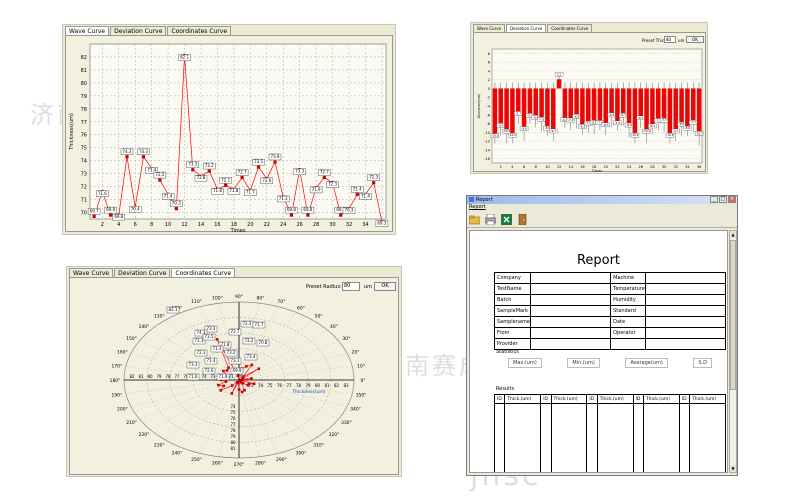 Image resolution: width=791 pixels, height=500 pixels. I want to click on polar-axis-label: Thickness(um), so click(309, 392).